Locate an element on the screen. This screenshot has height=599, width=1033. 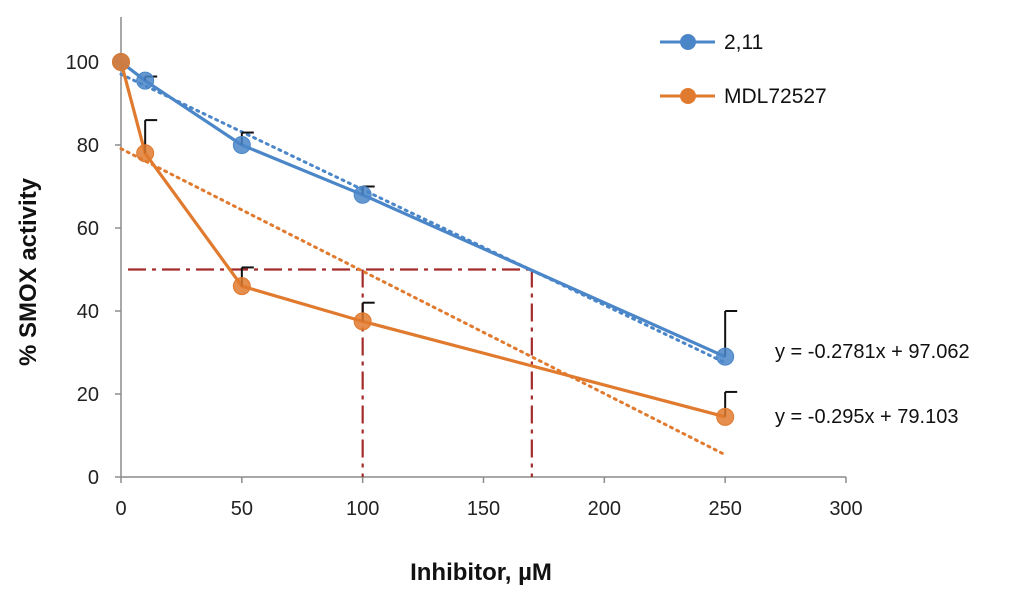
y-tick-label: 80 is located at coordinates (88, 146).